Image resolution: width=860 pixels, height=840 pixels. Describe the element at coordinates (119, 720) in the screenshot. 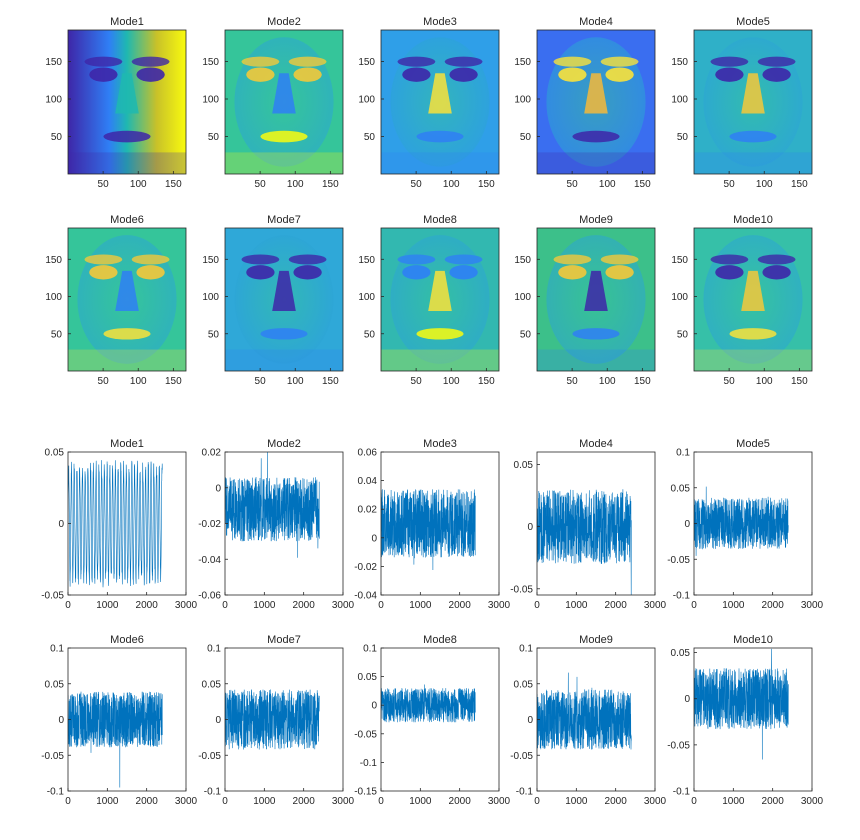

I see `line-panel-6: Mode6 0 1000 2000 3000 0.1 0.05 0 -0.05 -0.1` at that location.